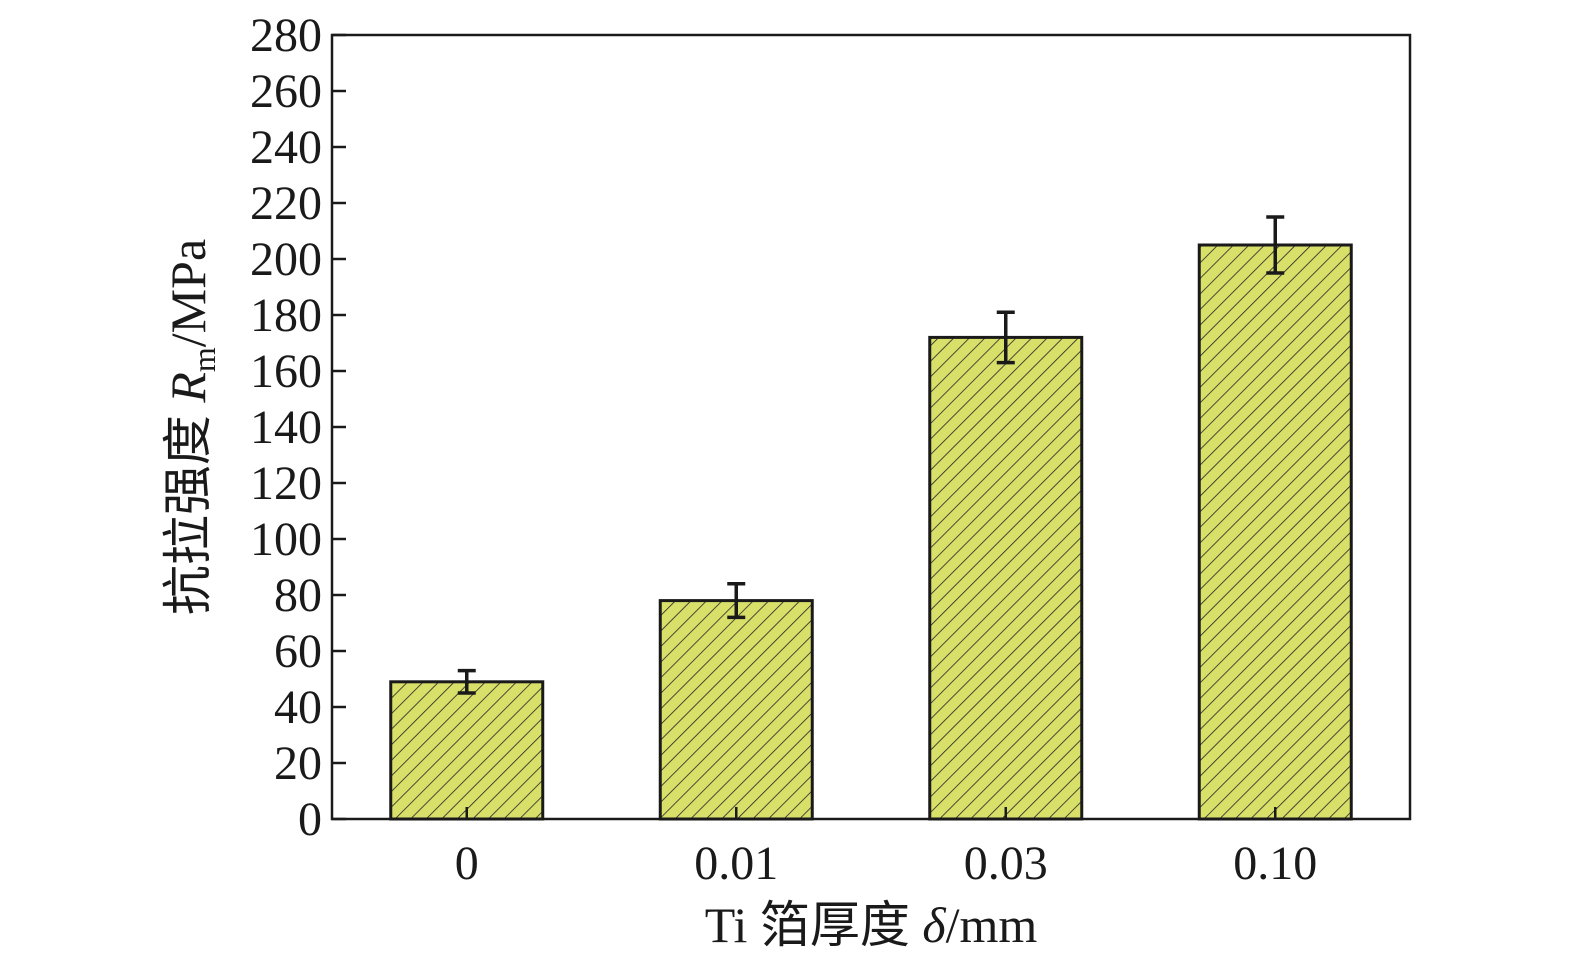  What do you see at coordinates (736, 601) in the screenshot?
I see `error-bar-0.01` at bounding box center [736, 601].